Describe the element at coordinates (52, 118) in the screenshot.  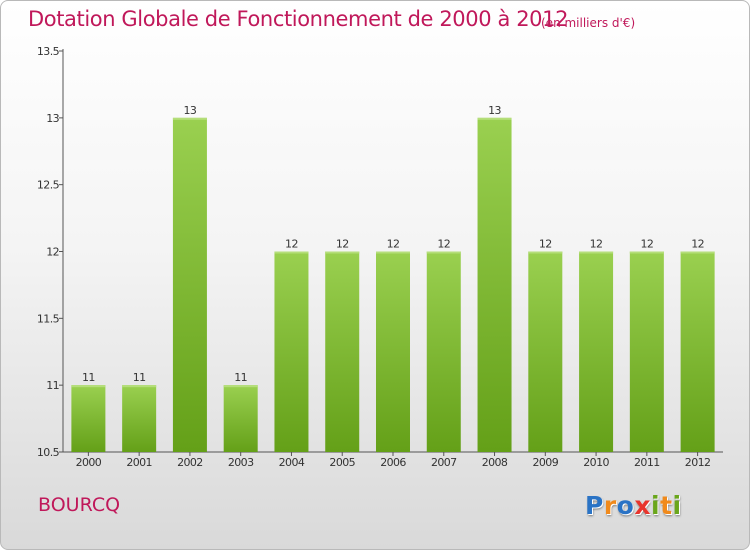
I see `y-tick-label: 13` at that location.